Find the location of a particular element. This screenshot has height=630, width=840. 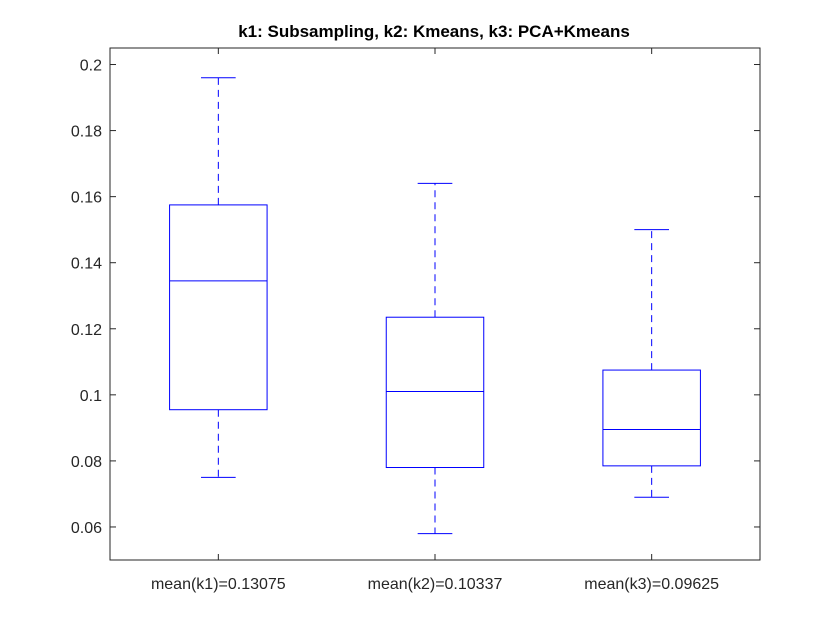

y-tick-label: 0.08 is located at coordinates (86, 462).